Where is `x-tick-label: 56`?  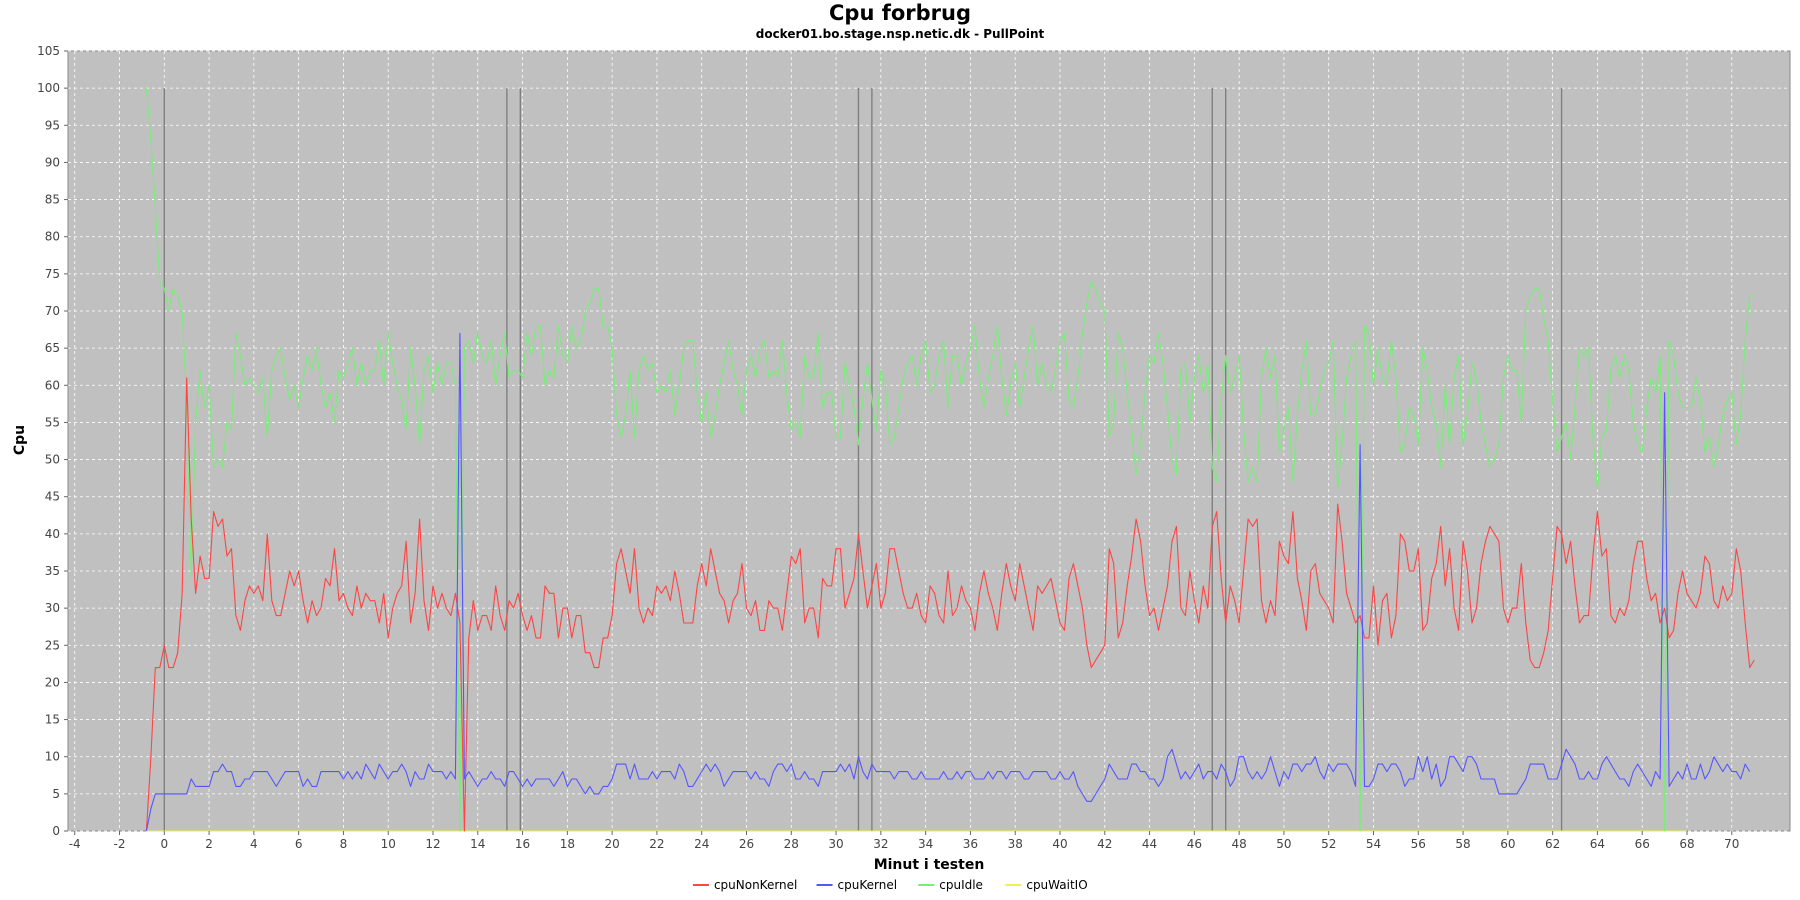
x-tick-label: 56 is located at coordinates (1418, 844).